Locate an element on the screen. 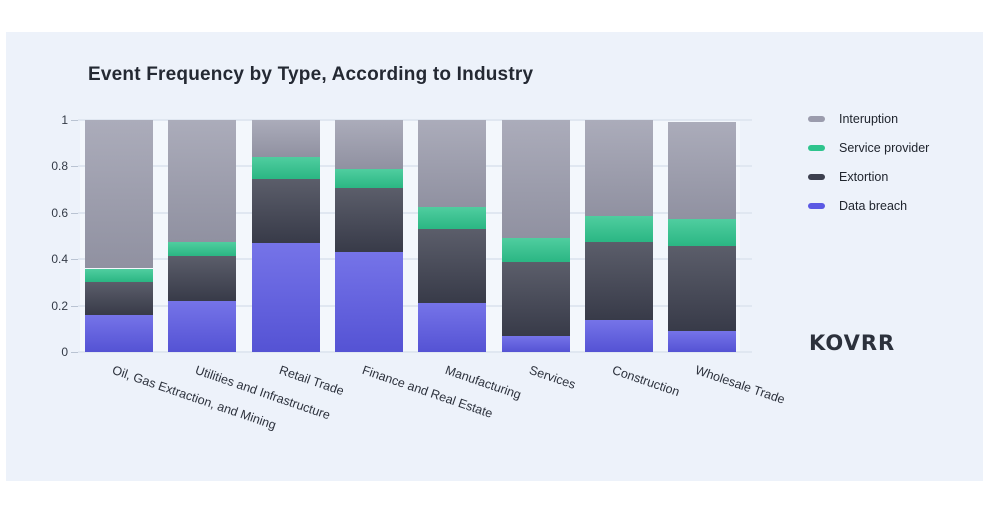 The height and width of the screenshot is (515, 983). legend-label: Data breach is located at coordinates (873, 205).